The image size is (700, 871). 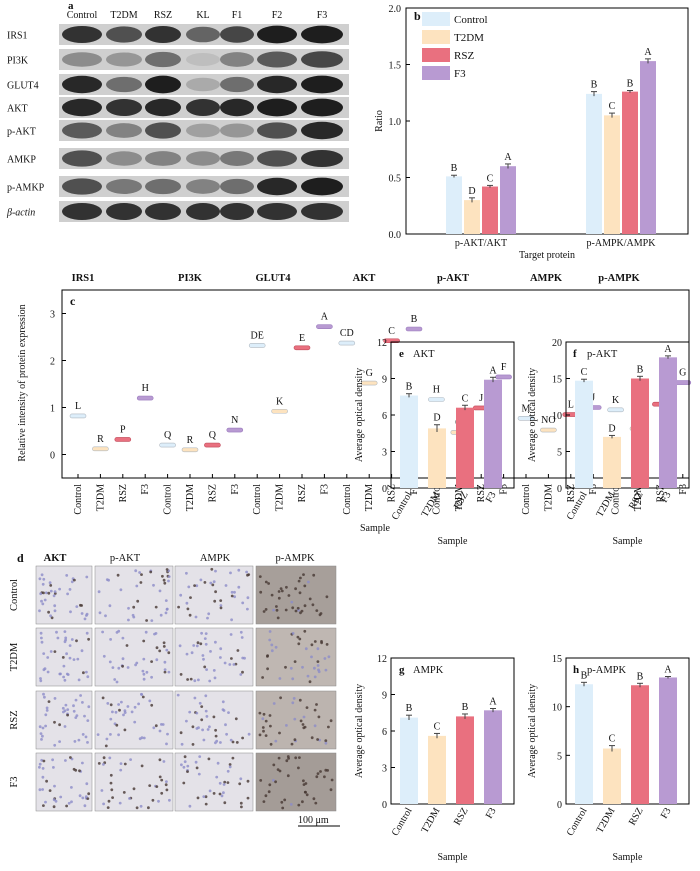 I want to click on y-tick-label: 0, so click(x=559, y=489).